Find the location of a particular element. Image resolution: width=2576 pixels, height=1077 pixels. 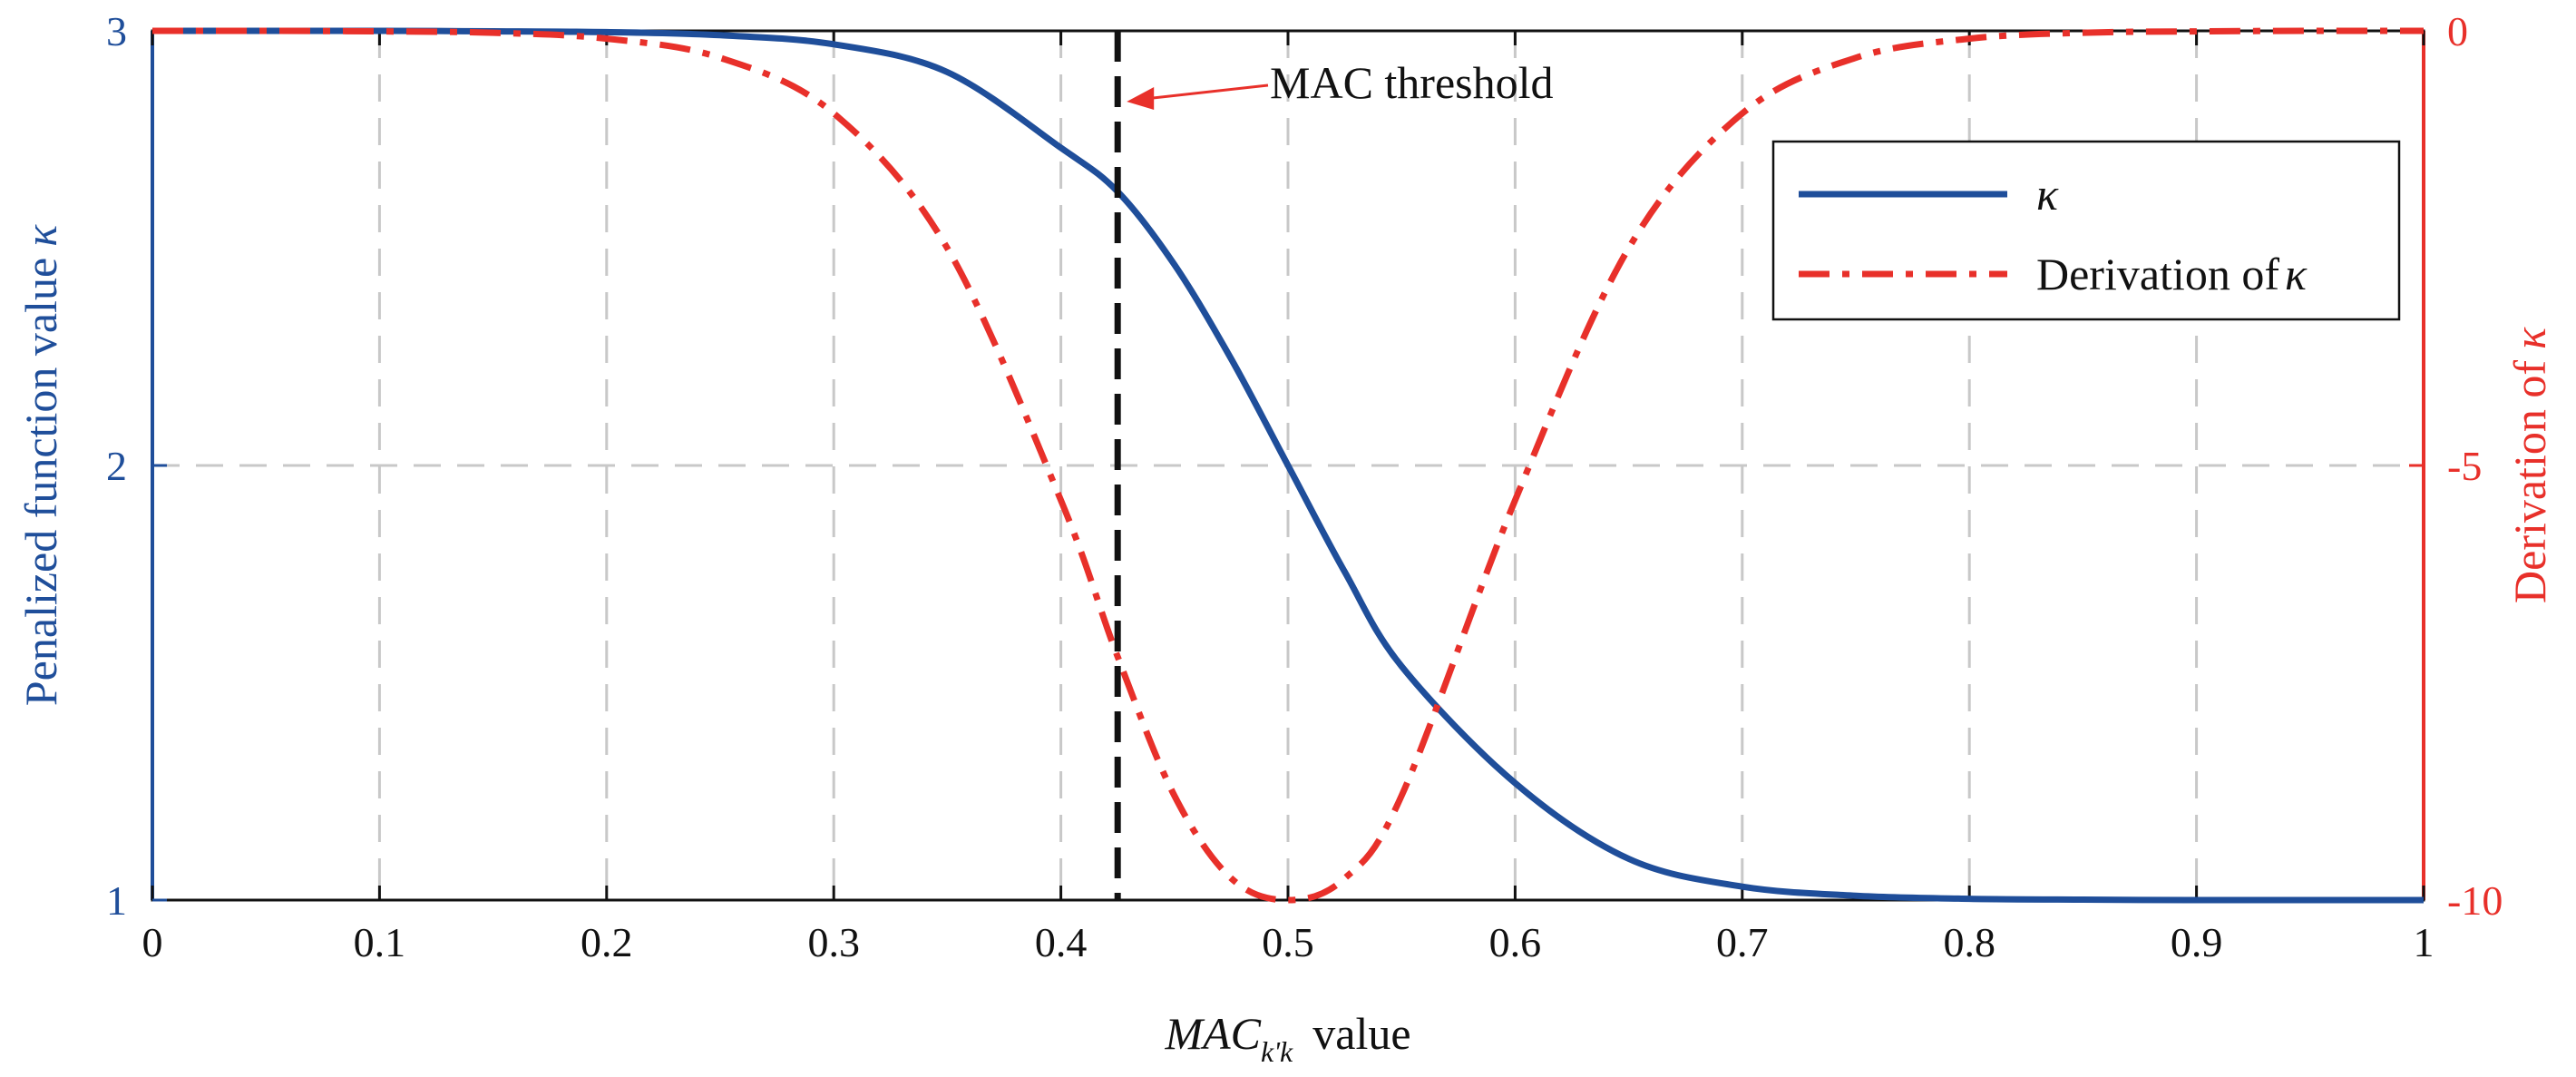

x-tick-label: 0 is located at coordinates (152, 942).